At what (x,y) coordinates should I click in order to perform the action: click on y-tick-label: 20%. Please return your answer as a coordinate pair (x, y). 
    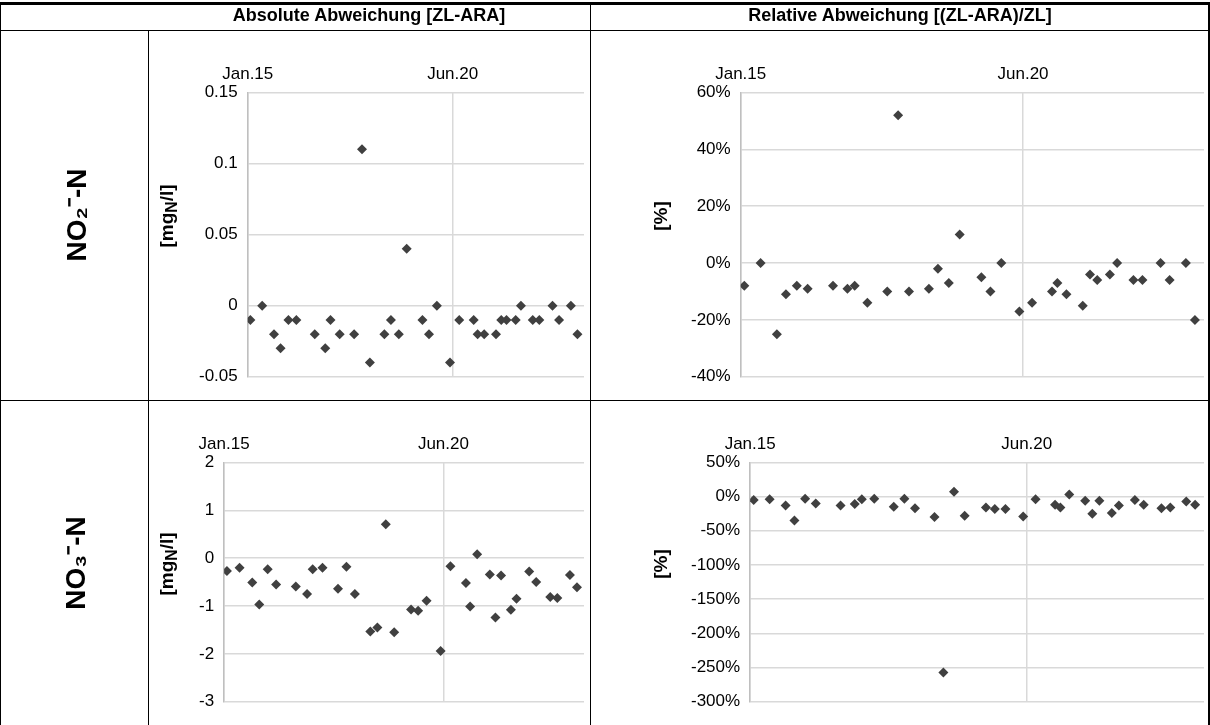
    Looking at the image, I should click on (713, 205).